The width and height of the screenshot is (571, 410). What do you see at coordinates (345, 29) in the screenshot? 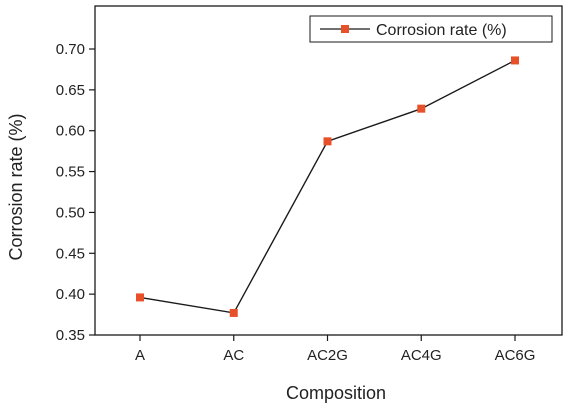
I see `legend-marker` at bounding box center [345, 29].